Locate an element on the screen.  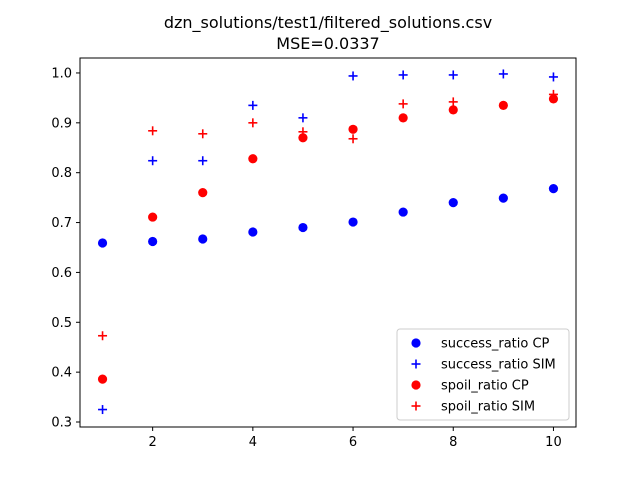
legend-label: spoil_ratio SIM is located at coordinates (488, 407).